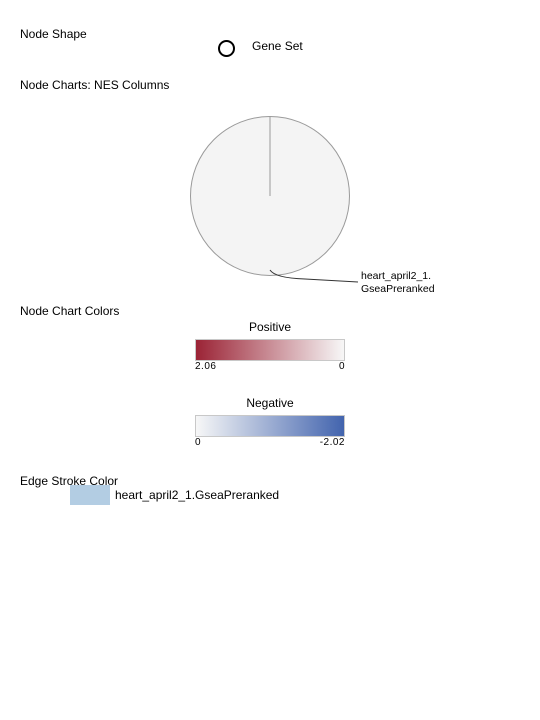  What do you see at coordinates (69, 481) in the screenshot?
I see `edge-stroke-title: Edge Stroke Color` at bounding box center [69, 481].